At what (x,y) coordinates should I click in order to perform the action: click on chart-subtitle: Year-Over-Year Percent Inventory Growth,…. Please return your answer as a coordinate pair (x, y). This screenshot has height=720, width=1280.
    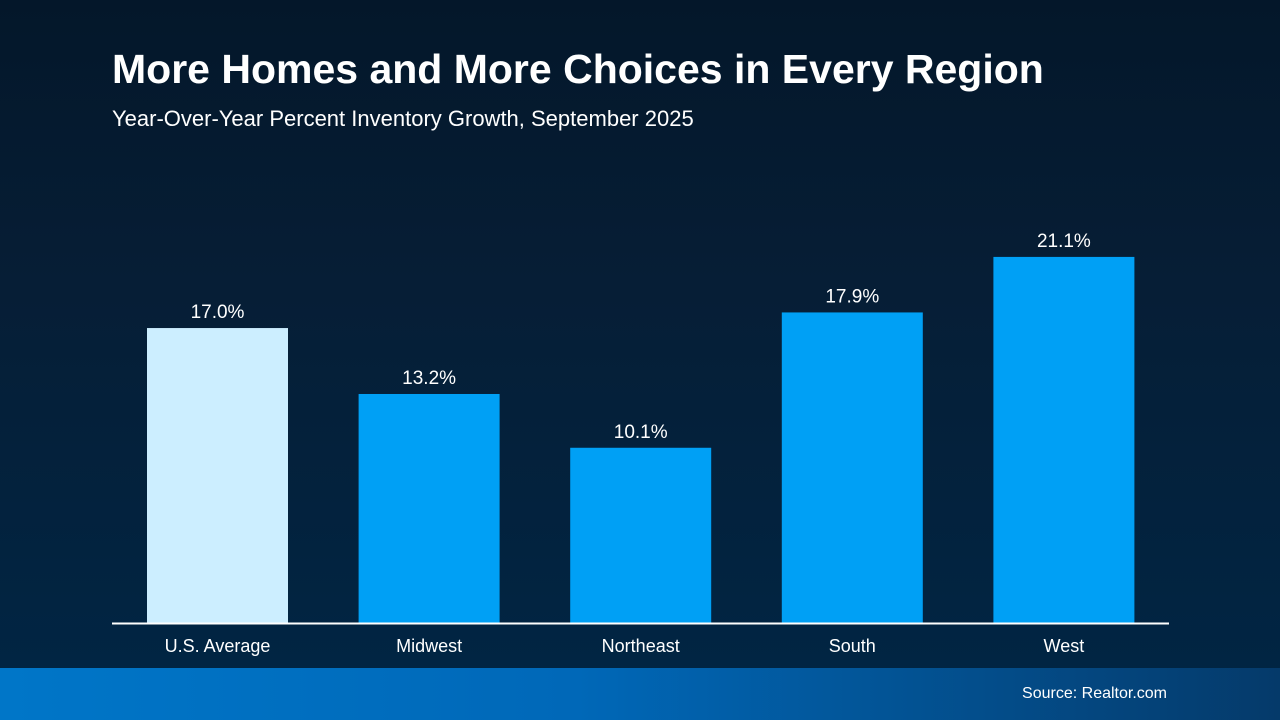
    Looking at the image, I should click on (403, 118).